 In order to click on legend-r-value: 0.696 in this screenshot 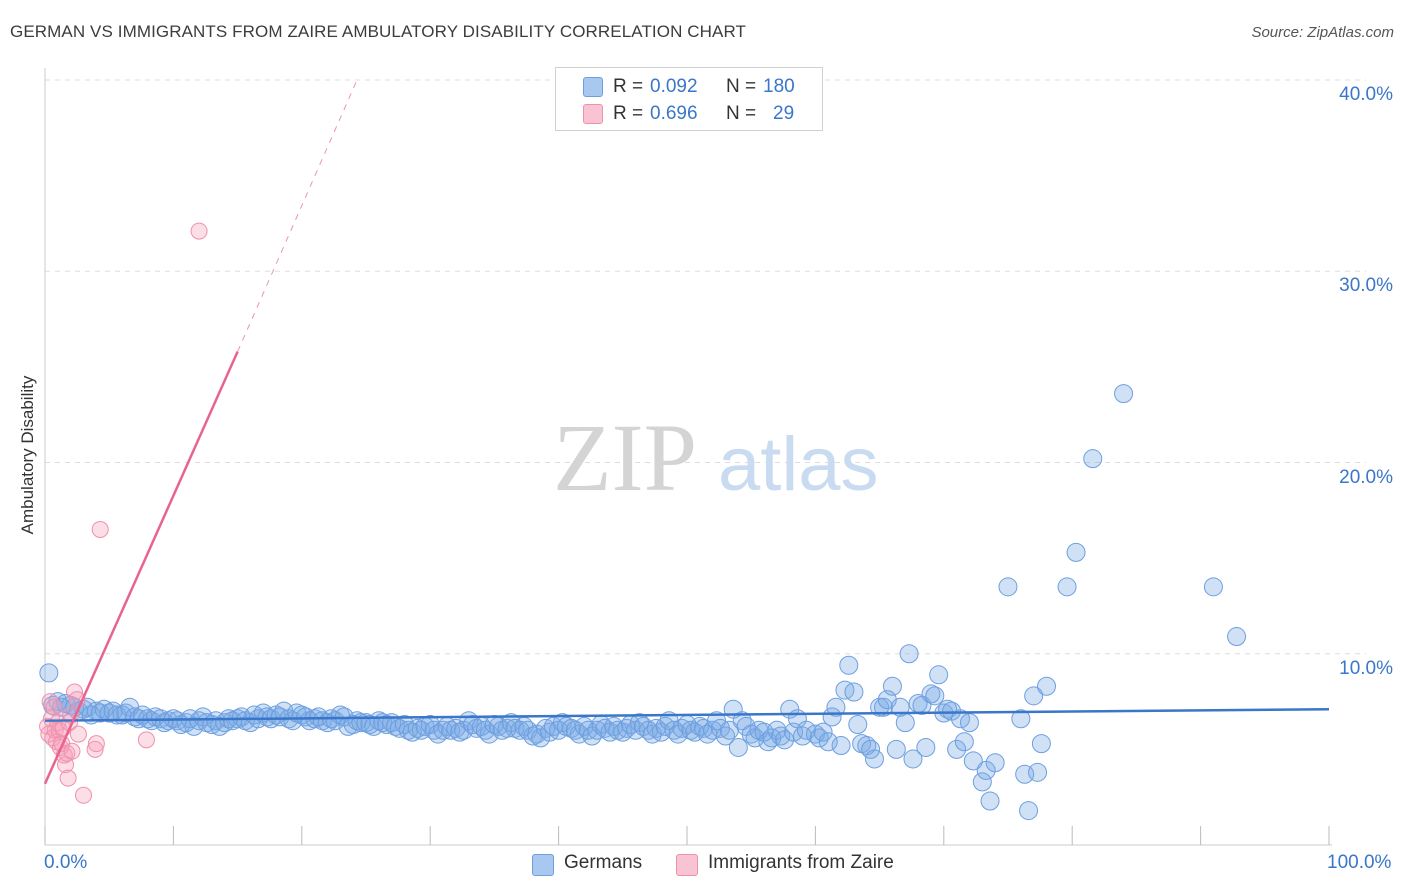, I will do `click(674, 113)`.